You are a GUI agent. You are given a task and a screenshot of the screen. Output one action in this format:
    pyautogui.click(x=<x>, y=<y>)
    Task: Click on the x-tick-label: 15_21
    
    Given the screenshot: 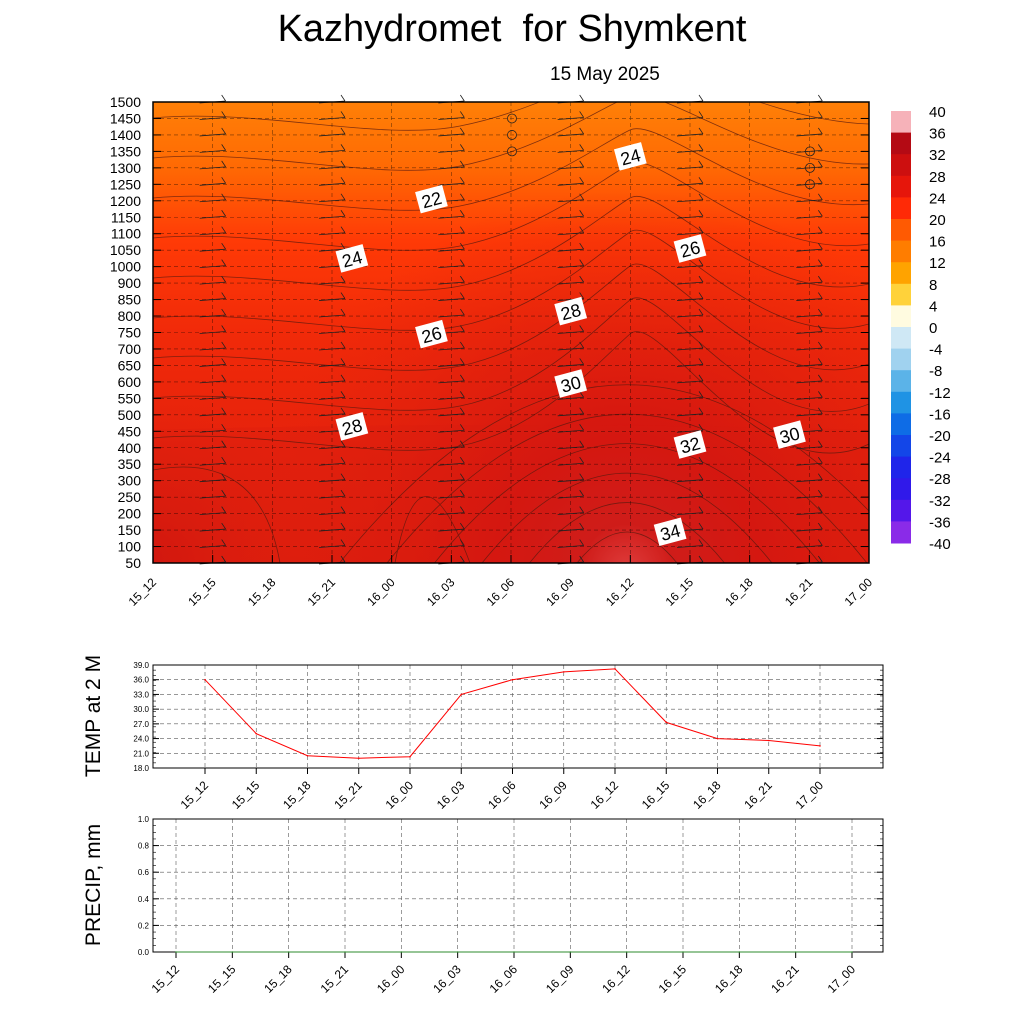 What is the action you would take?
    pyautogui.click(x=348, y=795)
    